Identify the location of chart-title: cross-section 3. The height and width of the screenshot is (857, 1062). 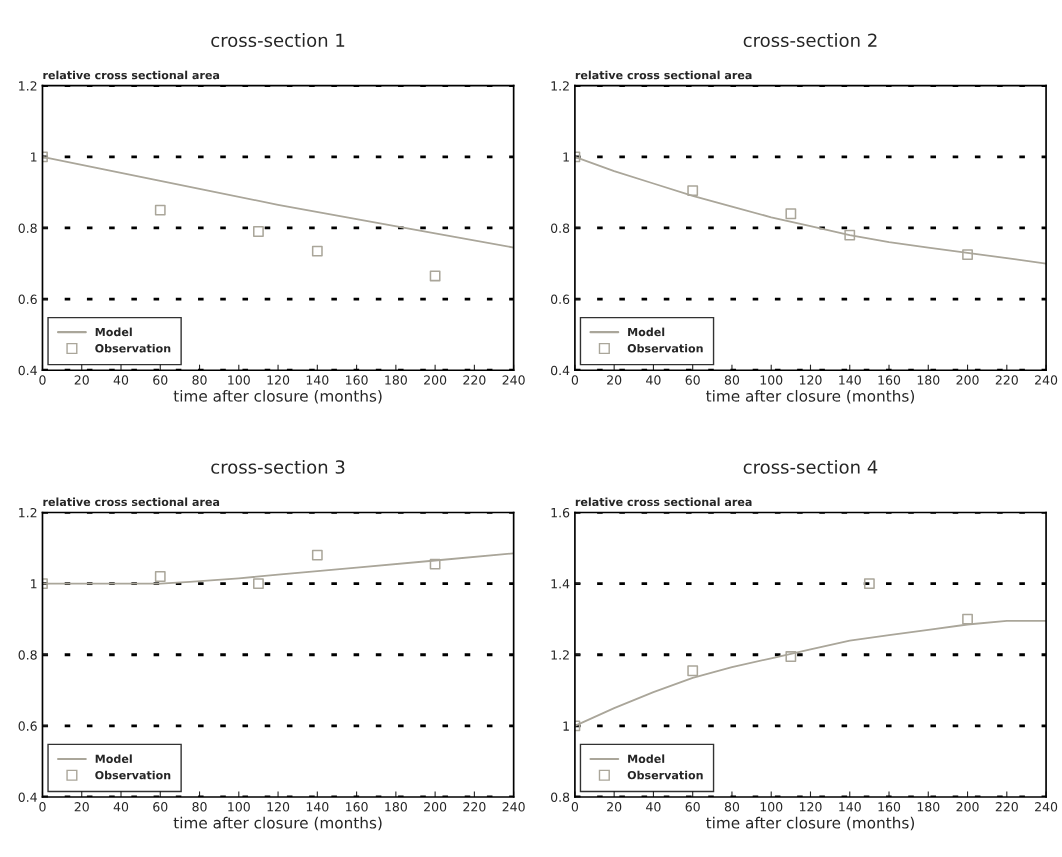
(278, 466).